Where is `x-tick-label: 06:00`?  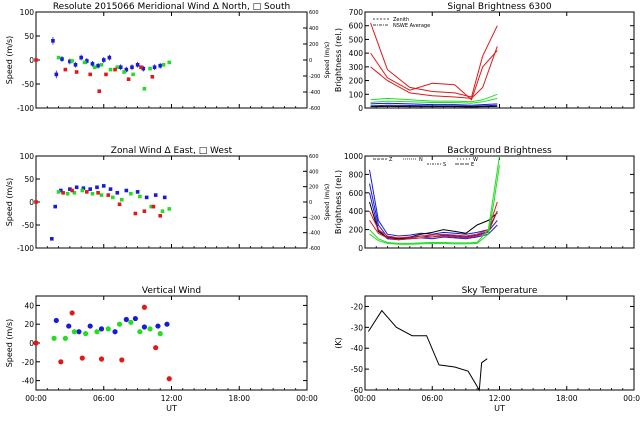
x-tick-label: 06:00 is located at coordinates (432, 398).